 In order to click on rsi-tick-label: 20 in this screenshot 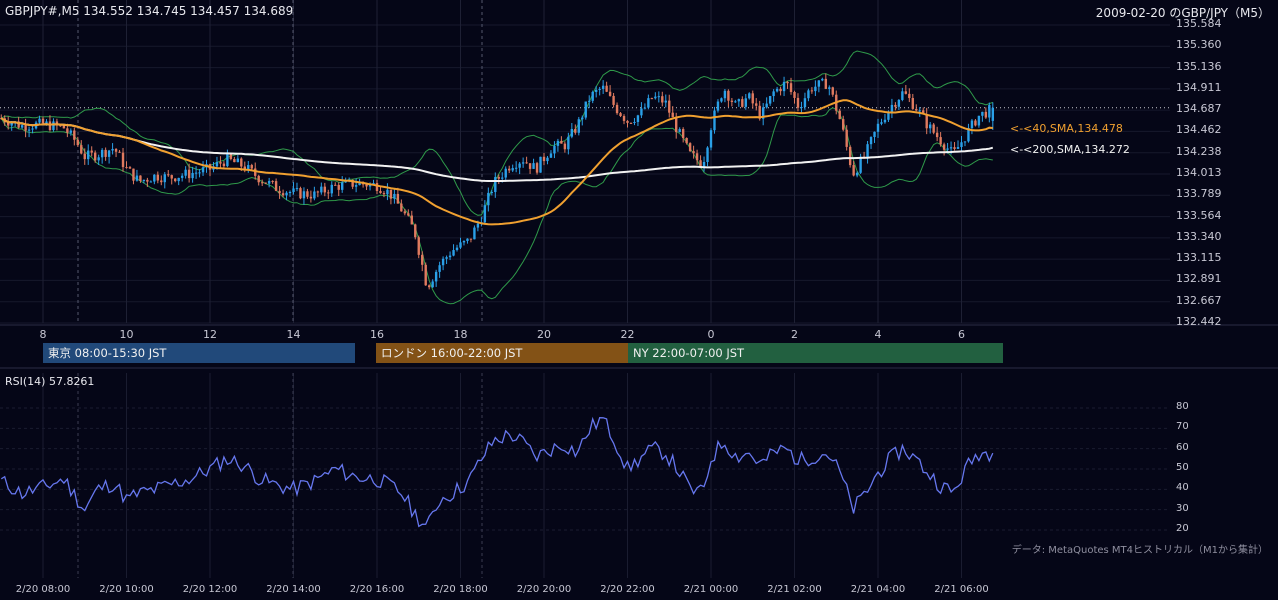, I will do `click(1182, 528)`.